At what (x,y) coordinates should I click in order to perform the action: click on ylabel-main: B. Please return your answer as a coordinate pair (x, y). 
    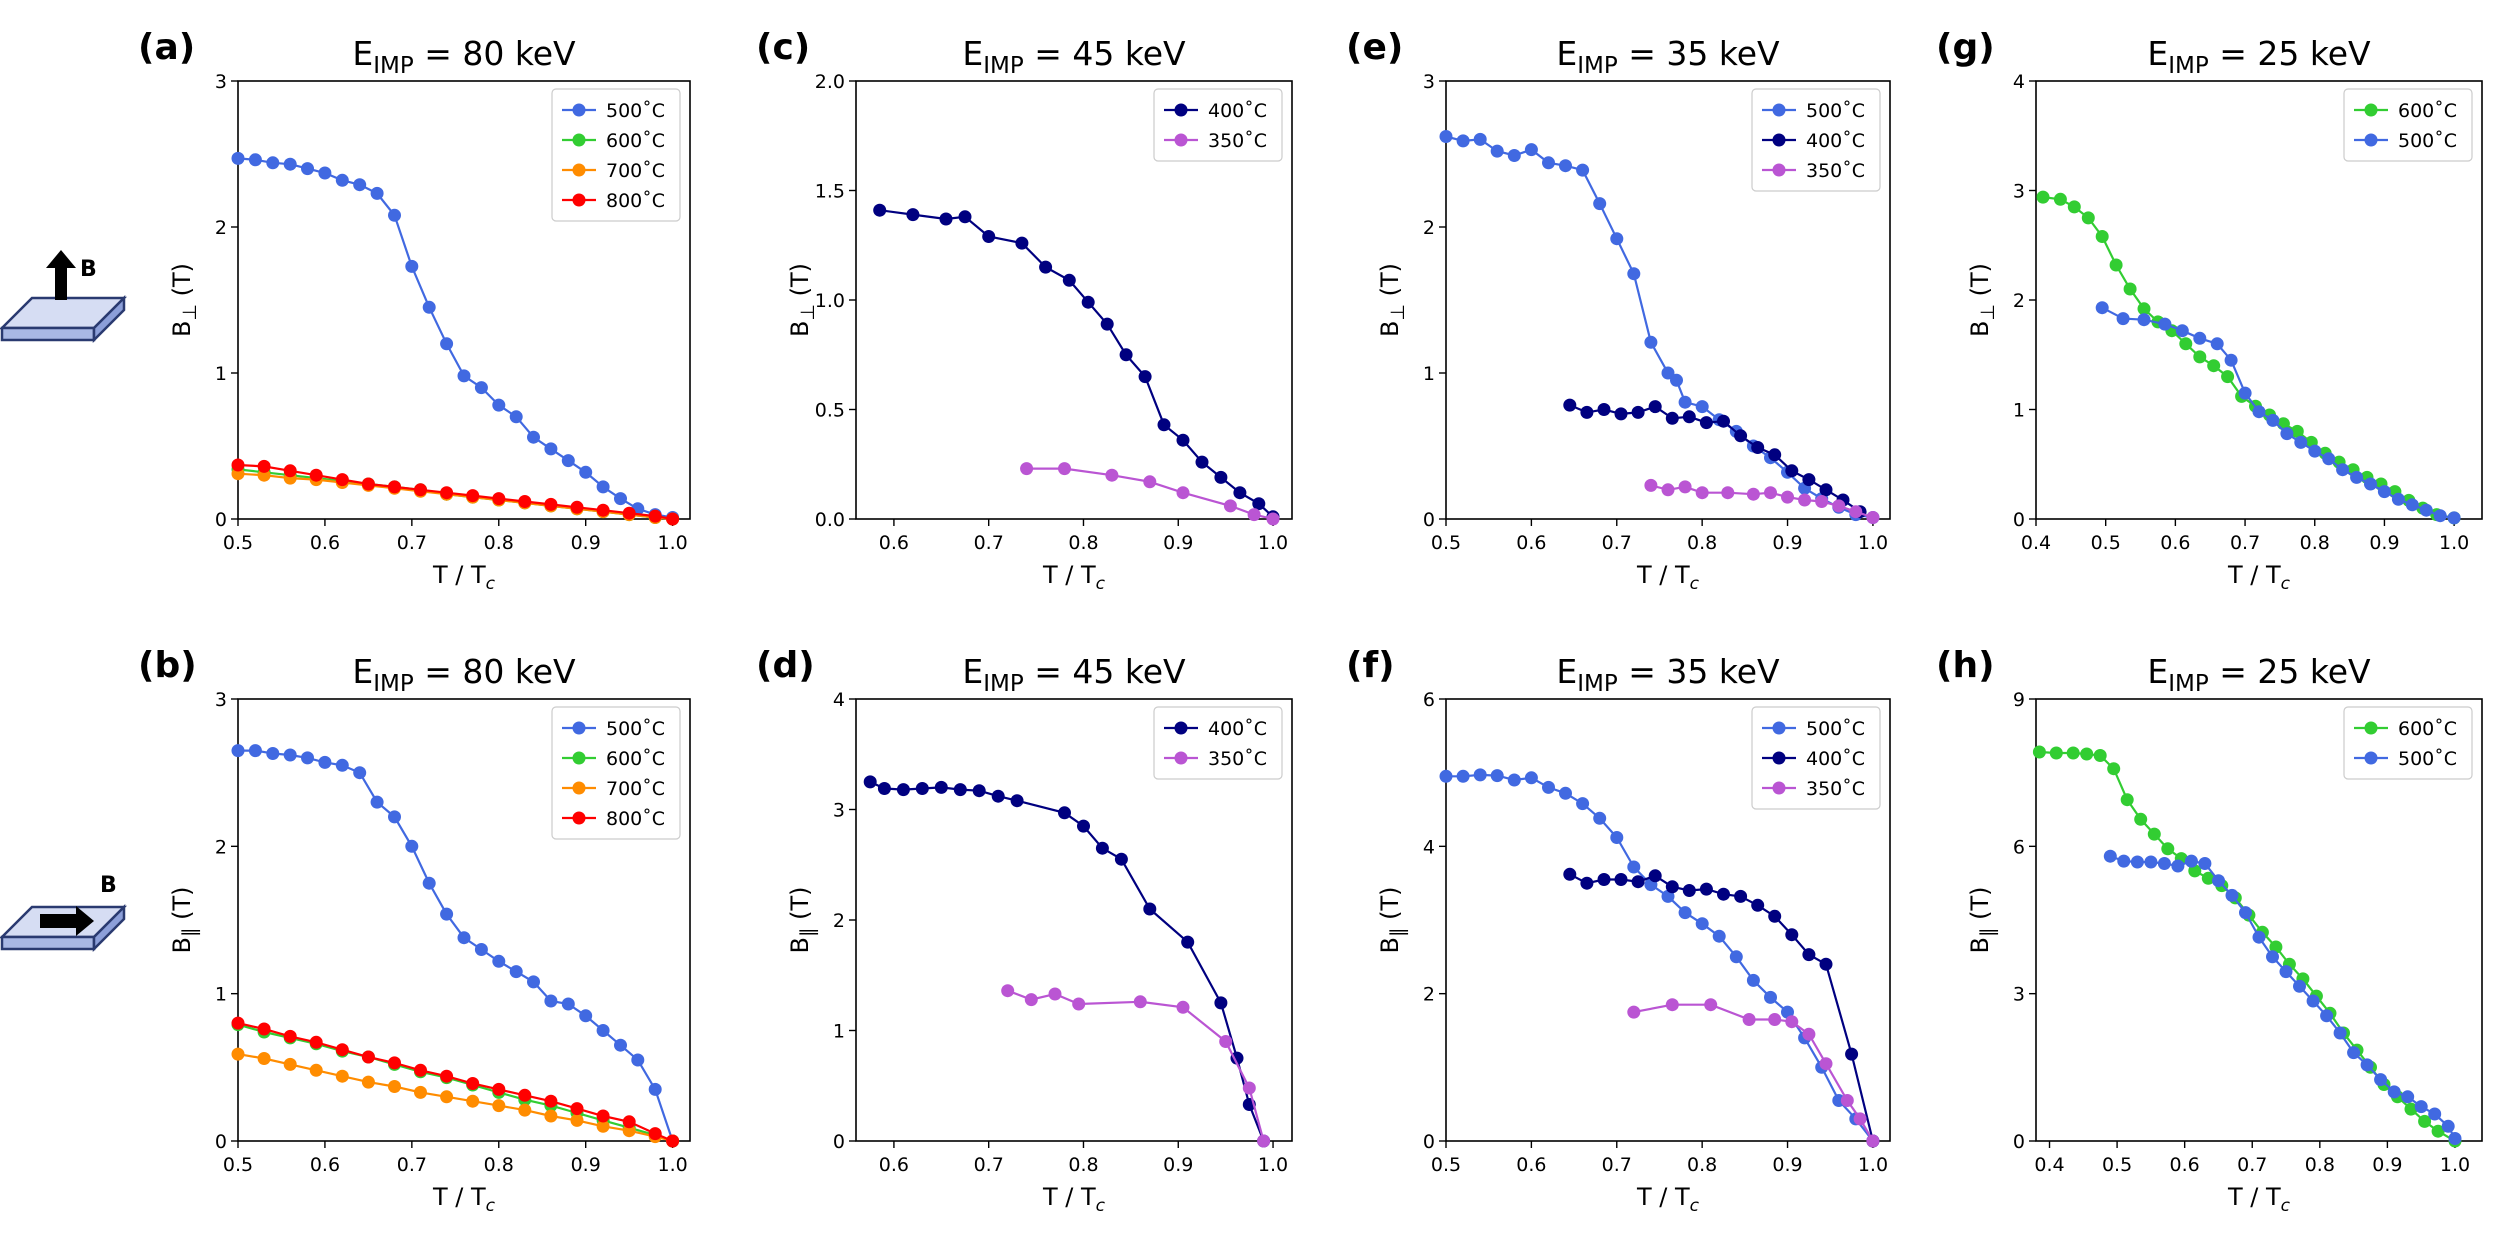
    Looking at the image, I should click on (1980, 329).